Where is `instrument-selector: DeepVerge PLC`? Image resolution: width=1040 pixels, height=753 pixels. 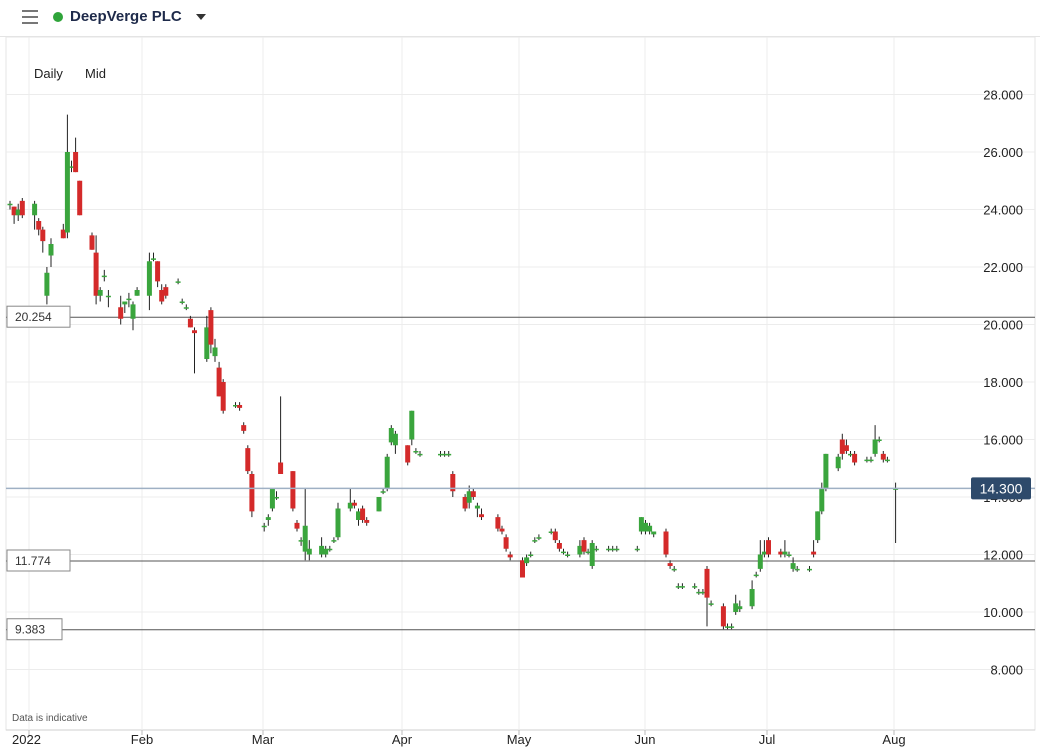 instrument-selector: DeepVerge PLC is located at coordinates (126, 16).